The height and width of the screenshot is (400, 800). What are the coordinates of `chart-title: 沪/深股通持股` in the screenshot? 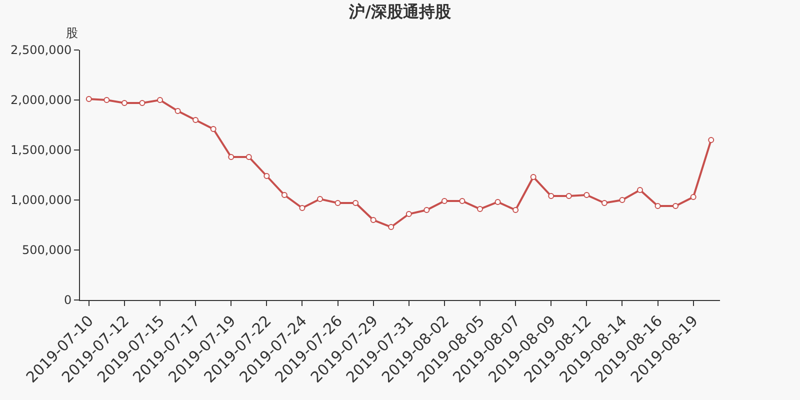 It's located at (400, 12).